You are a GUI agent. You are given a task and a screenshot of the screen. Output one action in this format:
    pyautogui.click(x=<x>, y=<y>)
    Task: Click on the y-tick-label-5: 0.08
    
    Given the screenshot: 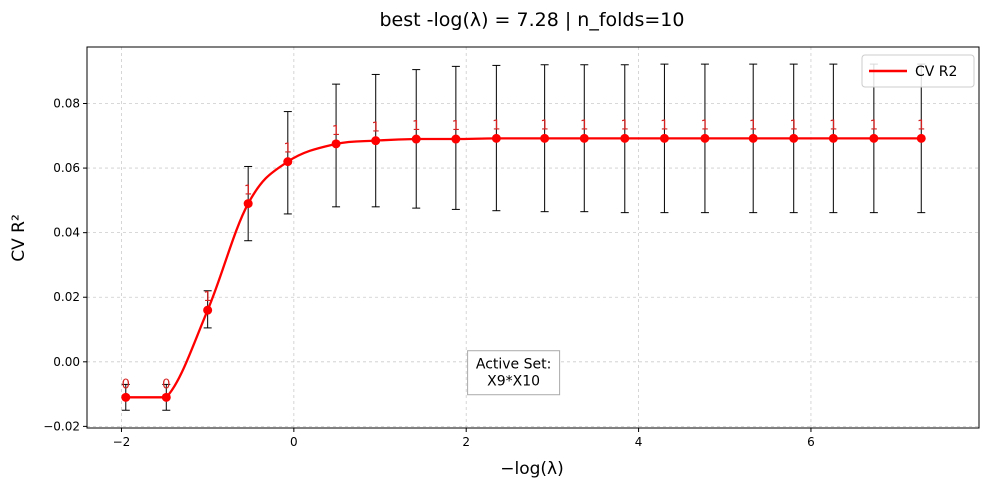 What is the action you would take?
    pyautogui.click(x=66, y=104)
    